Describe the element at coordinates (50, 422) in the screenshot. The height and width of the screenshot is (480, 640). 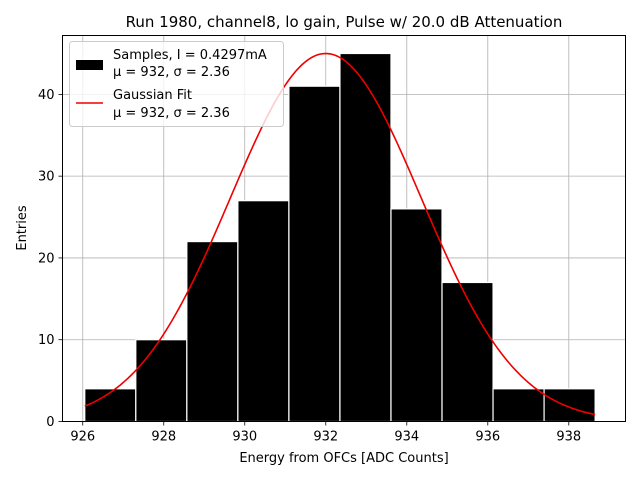
I see `y-tick-label: 0` at that location.